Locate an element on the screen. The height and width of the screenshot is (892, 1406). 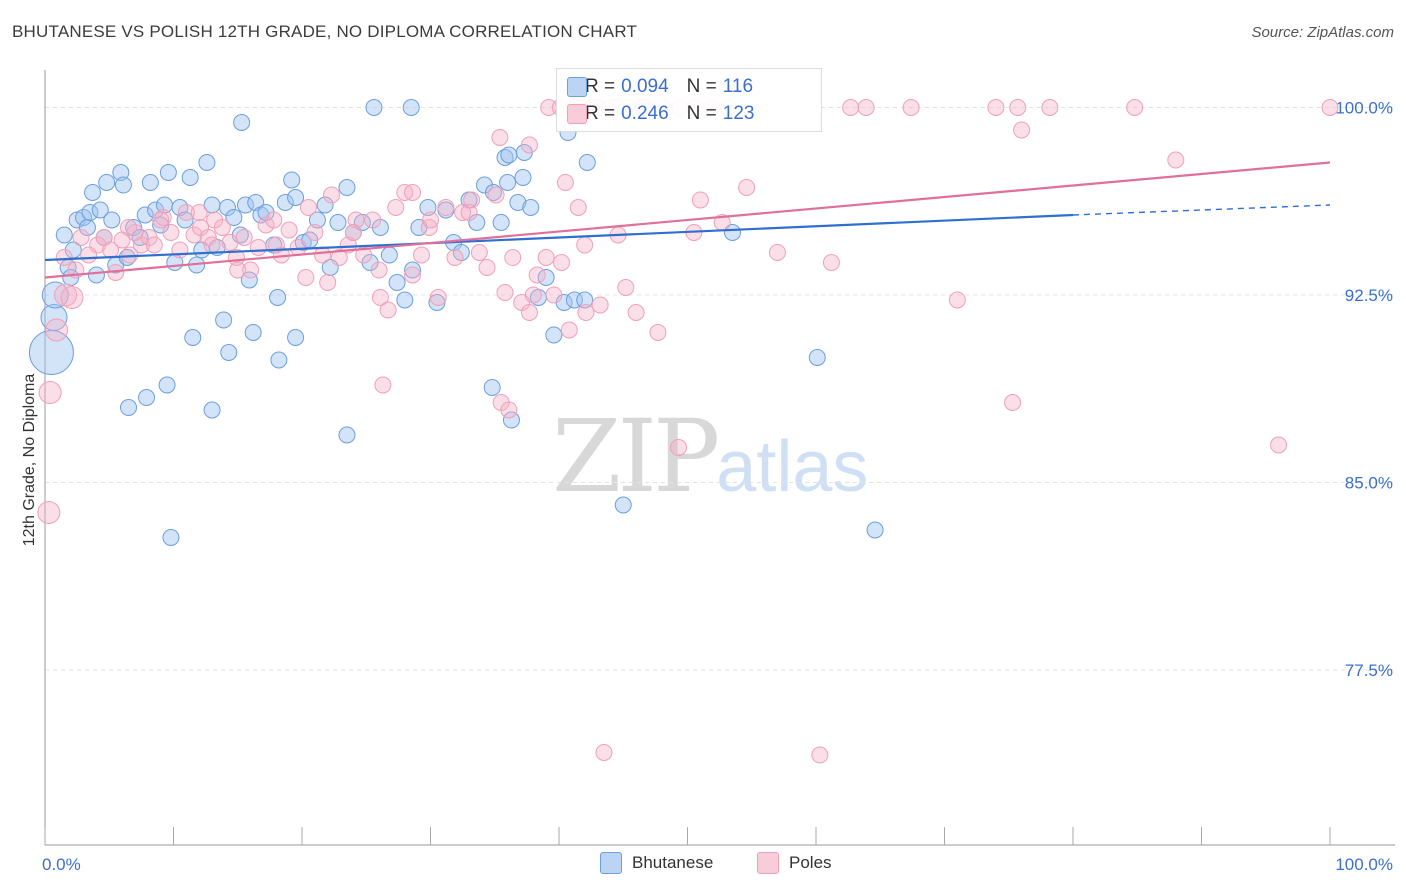
legend-swatch-bhutanese is located at coordinates (611, 863).